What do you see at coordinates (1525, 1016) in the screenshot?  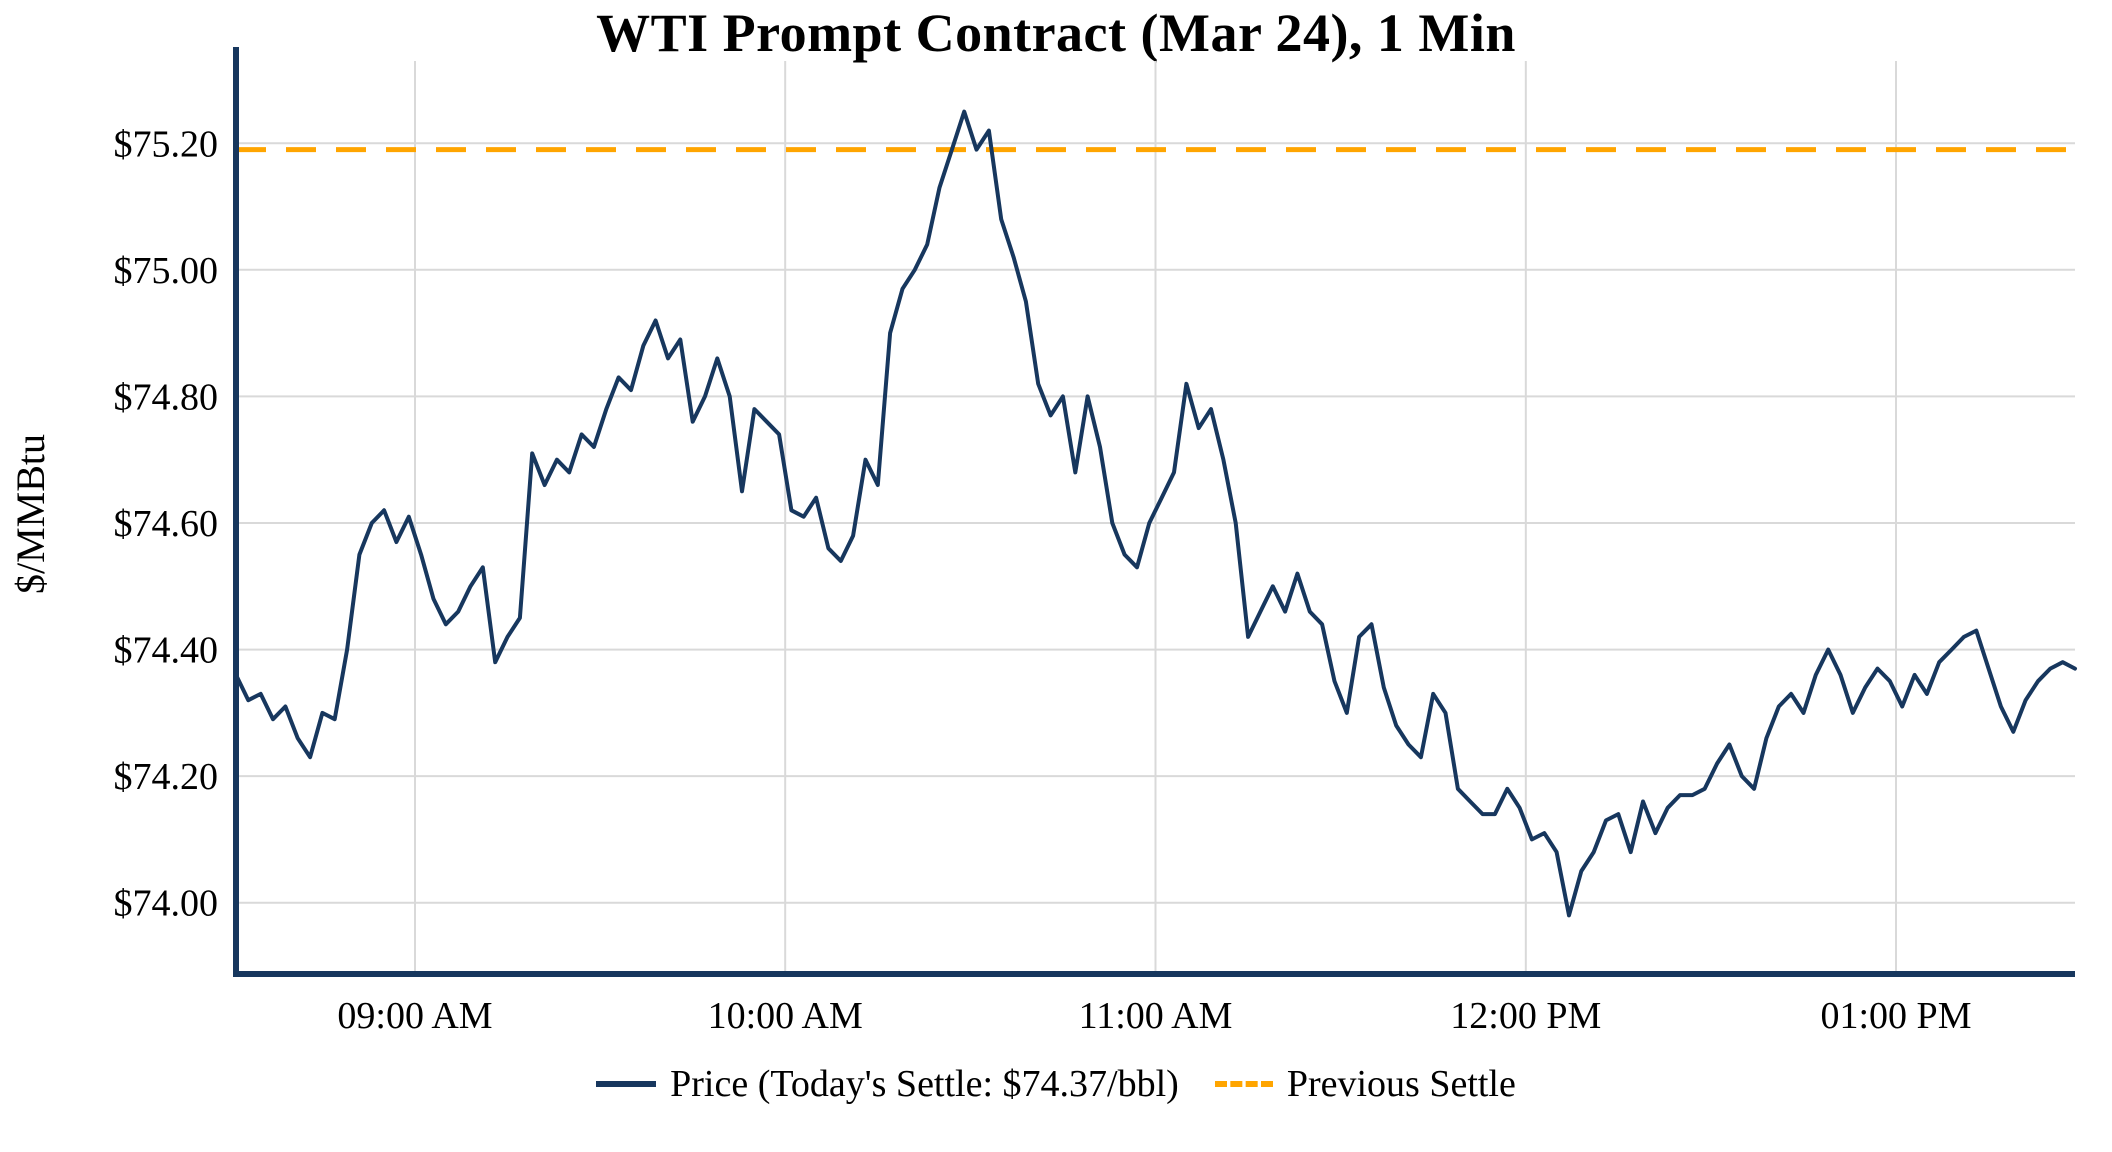 I see `x-tick-label: 12:00 PM` at bounding box center [1525, 1016].